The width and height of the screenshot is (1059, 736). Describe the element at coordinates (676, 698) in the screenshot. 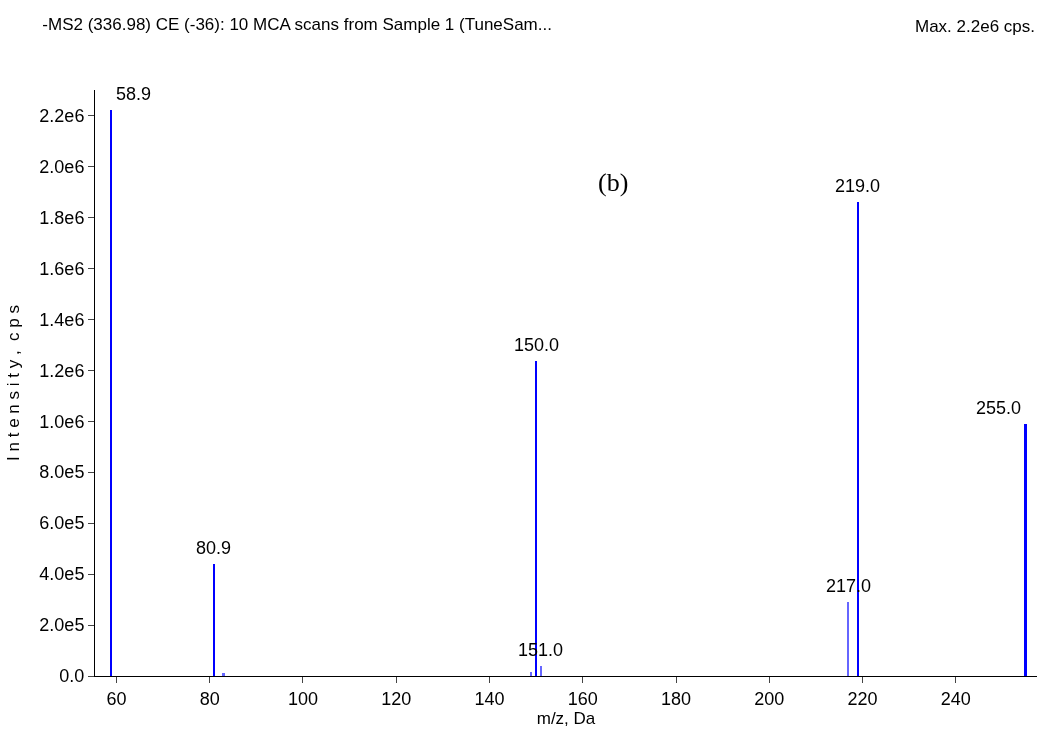

I see `x-tick-label: 180` at that location.